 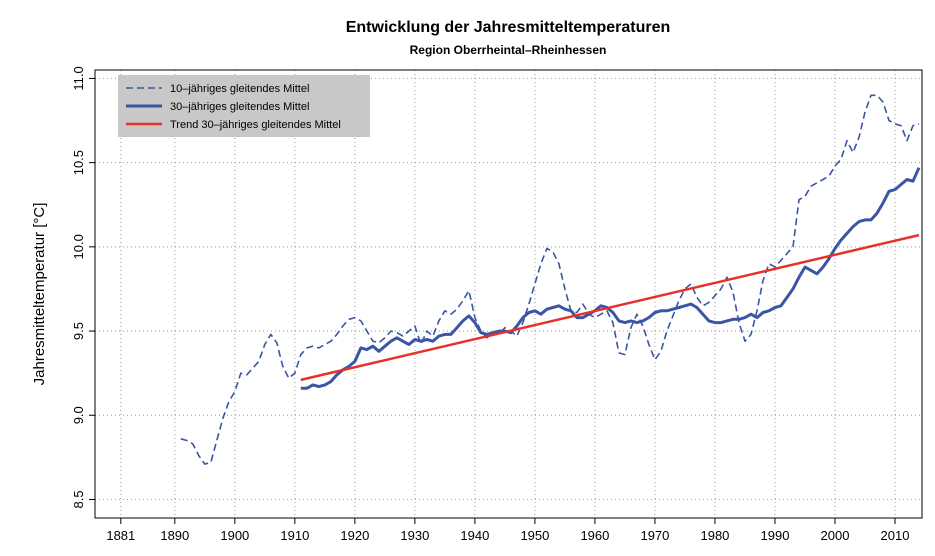 I want to click on chart-title: Entwicklung der Jahresmitteltemperaturen, so click(x=508, y=27).